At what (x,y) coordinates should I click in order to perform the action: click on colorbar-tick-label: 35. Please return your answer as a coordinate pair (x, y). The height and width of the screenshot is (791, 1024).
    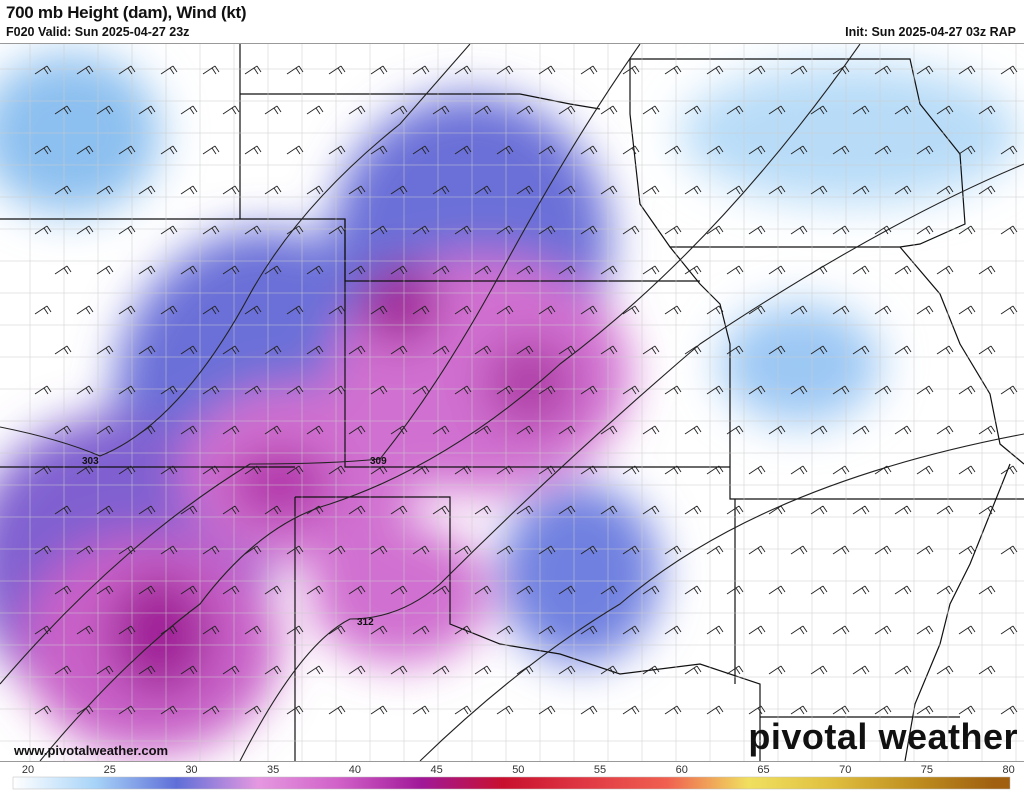
    Looking at the image, I should click on (273, 770).